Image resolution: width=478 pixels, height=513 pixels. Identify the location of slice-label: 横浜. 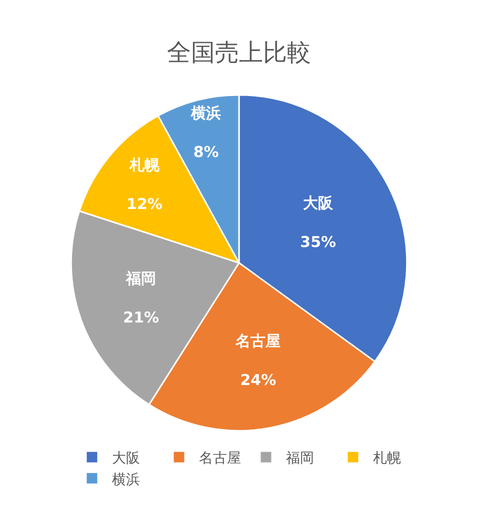
(206, 113).